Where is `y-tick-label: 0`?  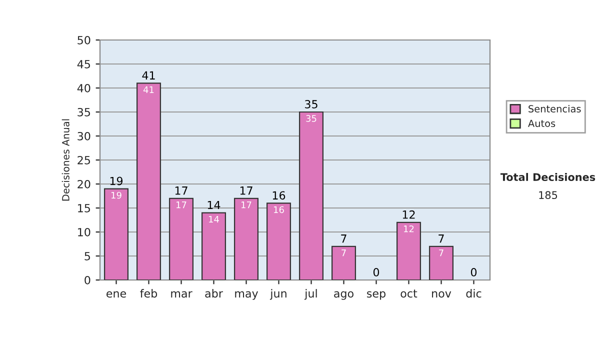
y-tick-label: 0 is located at coordinates (87, 280).